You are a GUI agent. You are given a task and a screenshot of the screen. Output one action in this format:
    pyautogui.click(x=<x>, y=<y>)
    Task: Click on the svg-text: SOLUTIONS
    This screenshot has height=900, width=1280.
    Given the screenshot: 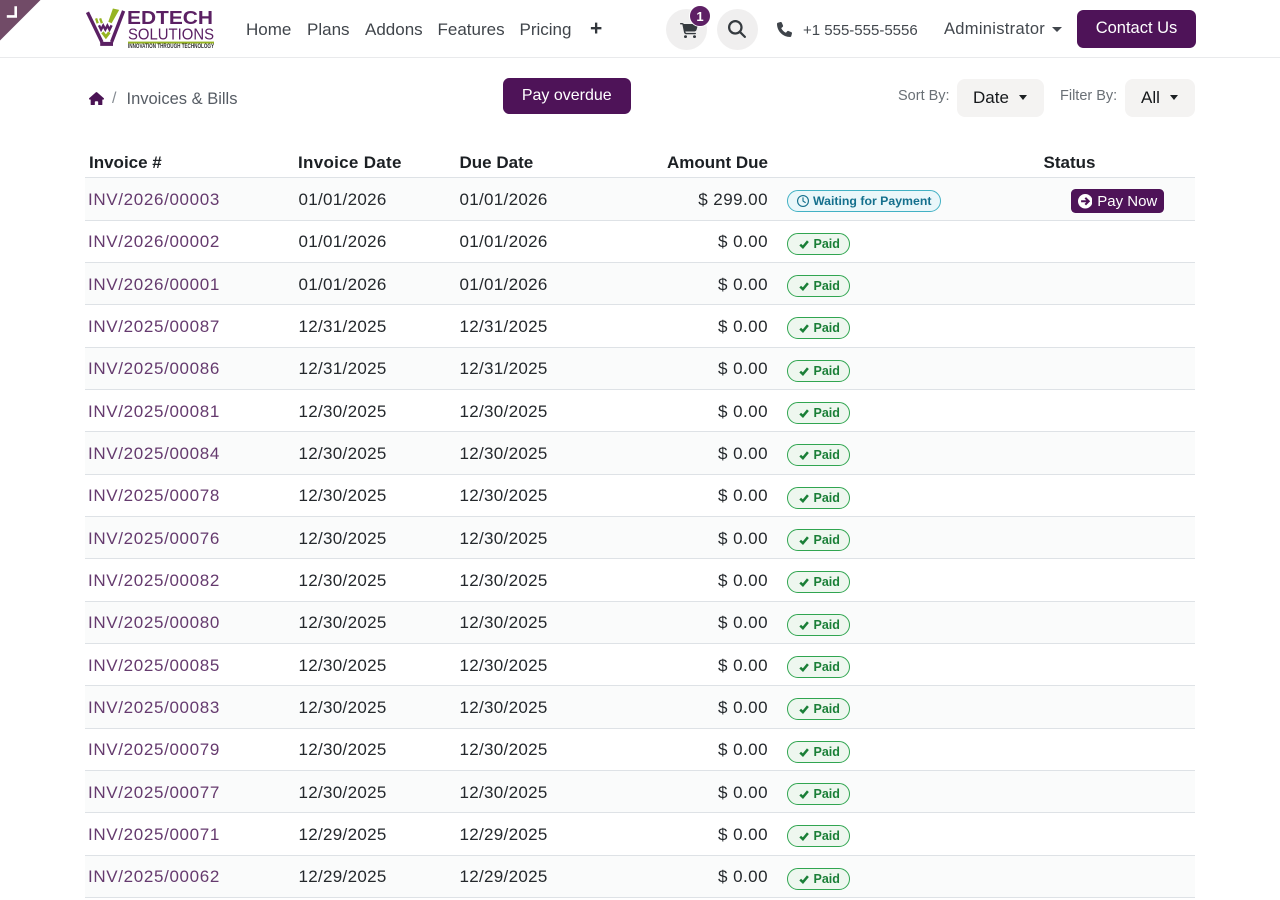 What is the action you would take?
    pyautogui.click(x=171, y=35)
    